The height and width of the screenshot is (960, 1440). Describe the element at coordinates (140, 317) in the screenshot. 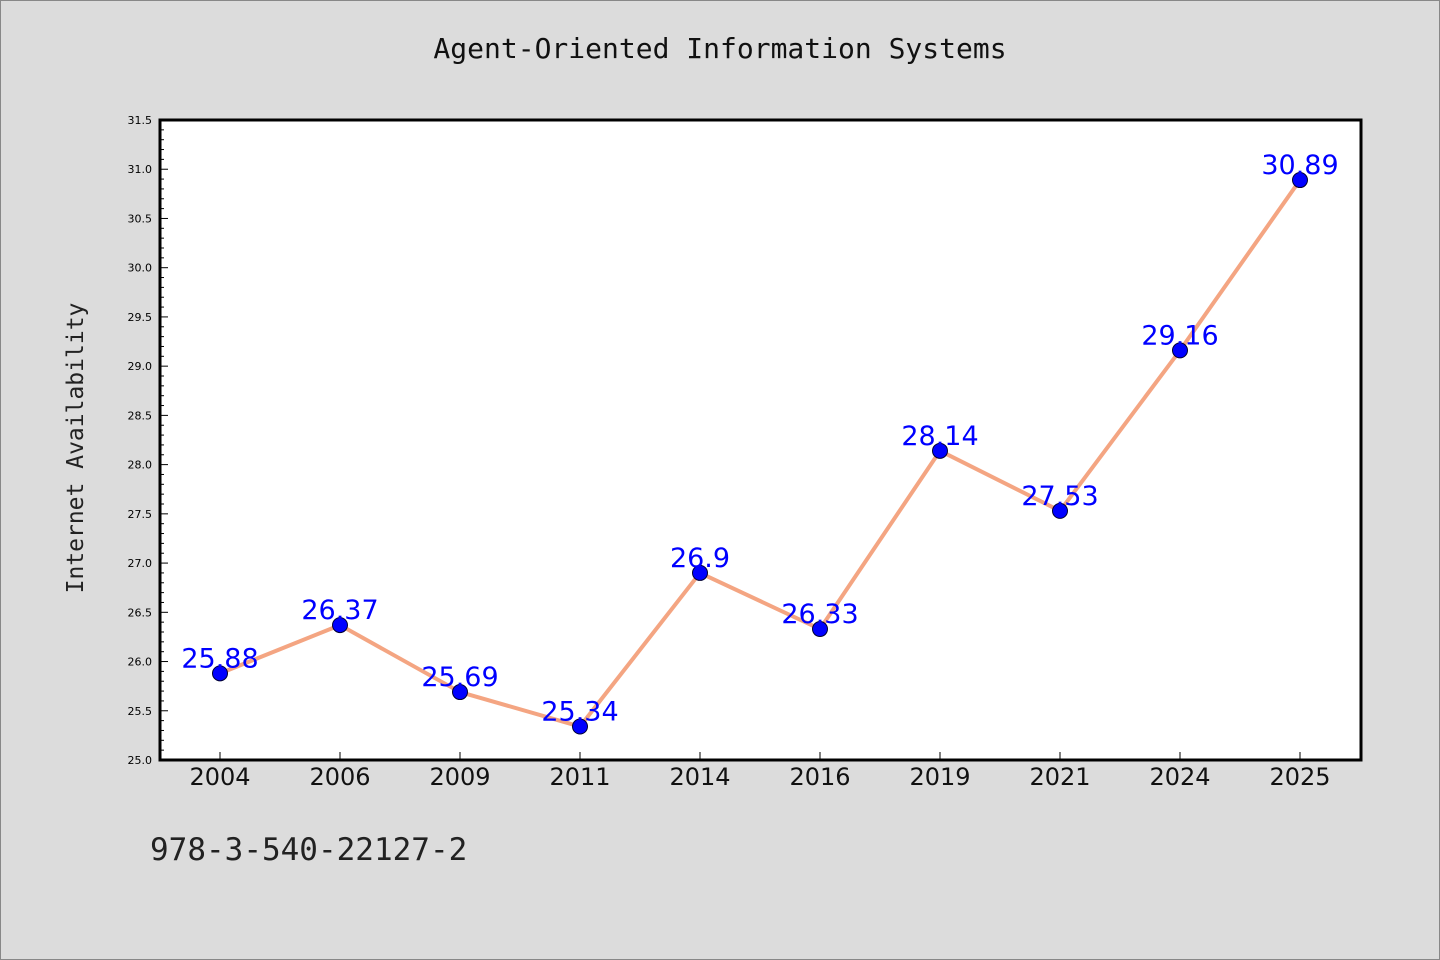

I see `y-tick-label: 29.5` at that location.